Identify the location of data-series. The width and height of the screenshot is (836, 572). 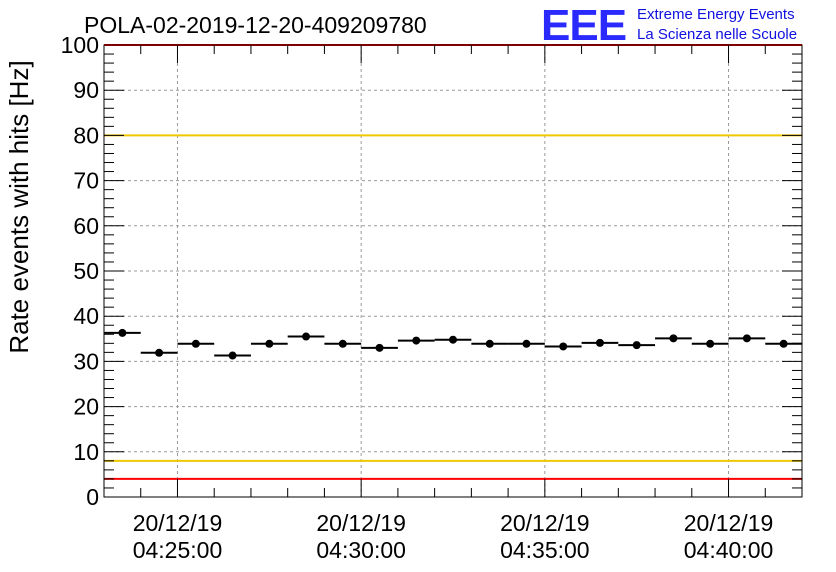
(453, 344).